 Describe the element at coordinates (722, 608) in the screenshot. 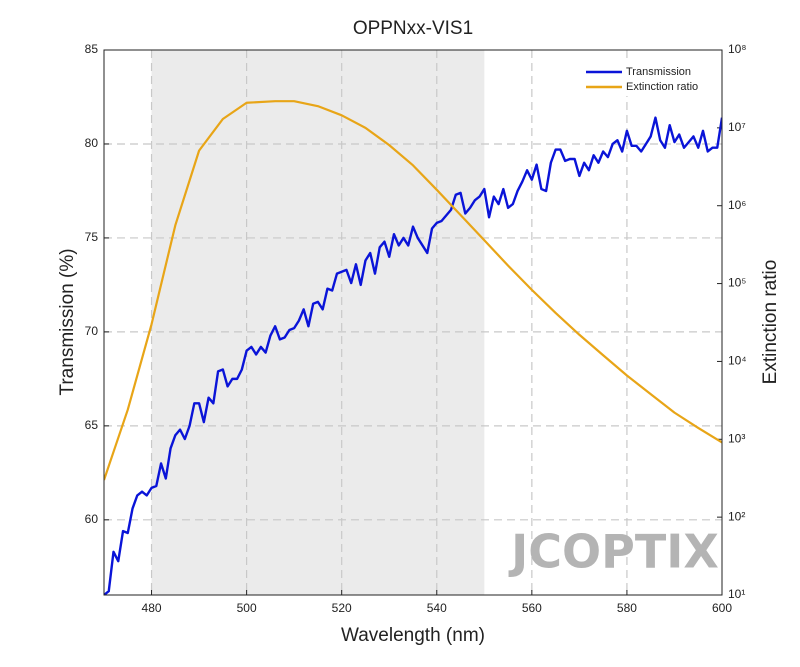

I see `x-tick-label: 600` at that location.